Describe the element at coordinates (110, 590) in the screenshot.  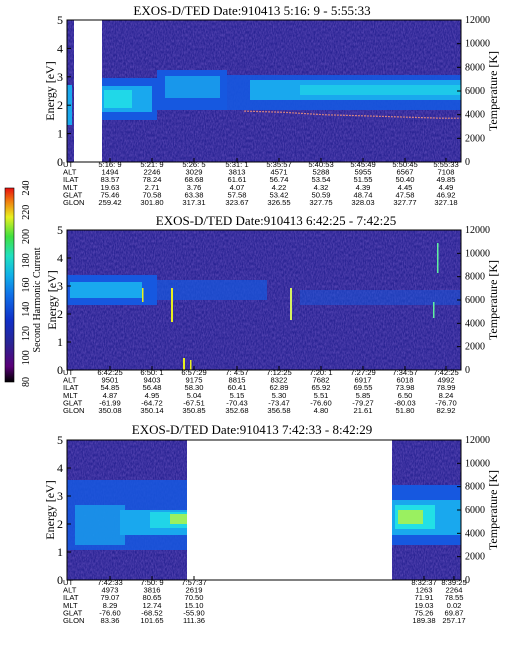
I see `panel-3-table-cell: 4973` at that location.